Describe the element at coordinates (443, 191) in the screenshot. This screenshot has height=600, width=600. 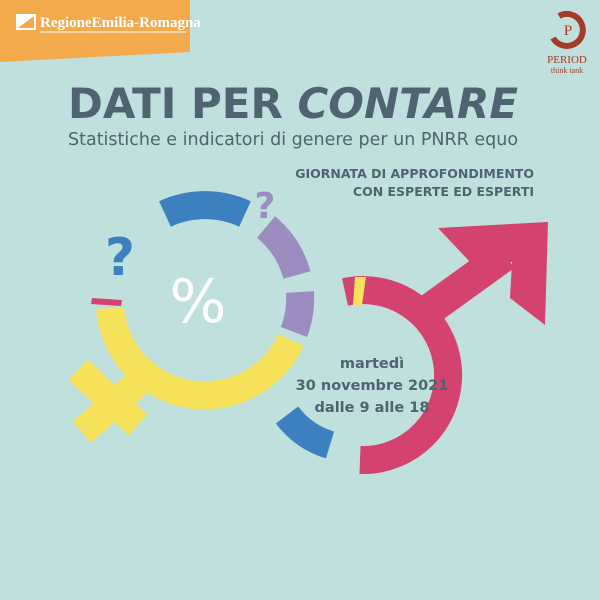
I see `event-line: CON ESPERTE ED ESPERTI` at that location.